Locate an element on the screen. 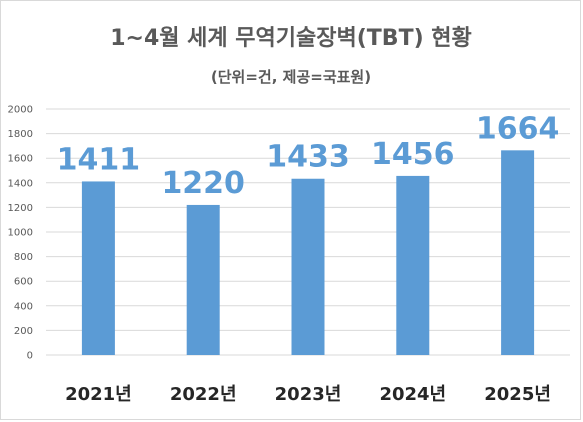 The width and height of the screenshot is (583, 422). data-label: 1411 is located at coordinates (99, 159).